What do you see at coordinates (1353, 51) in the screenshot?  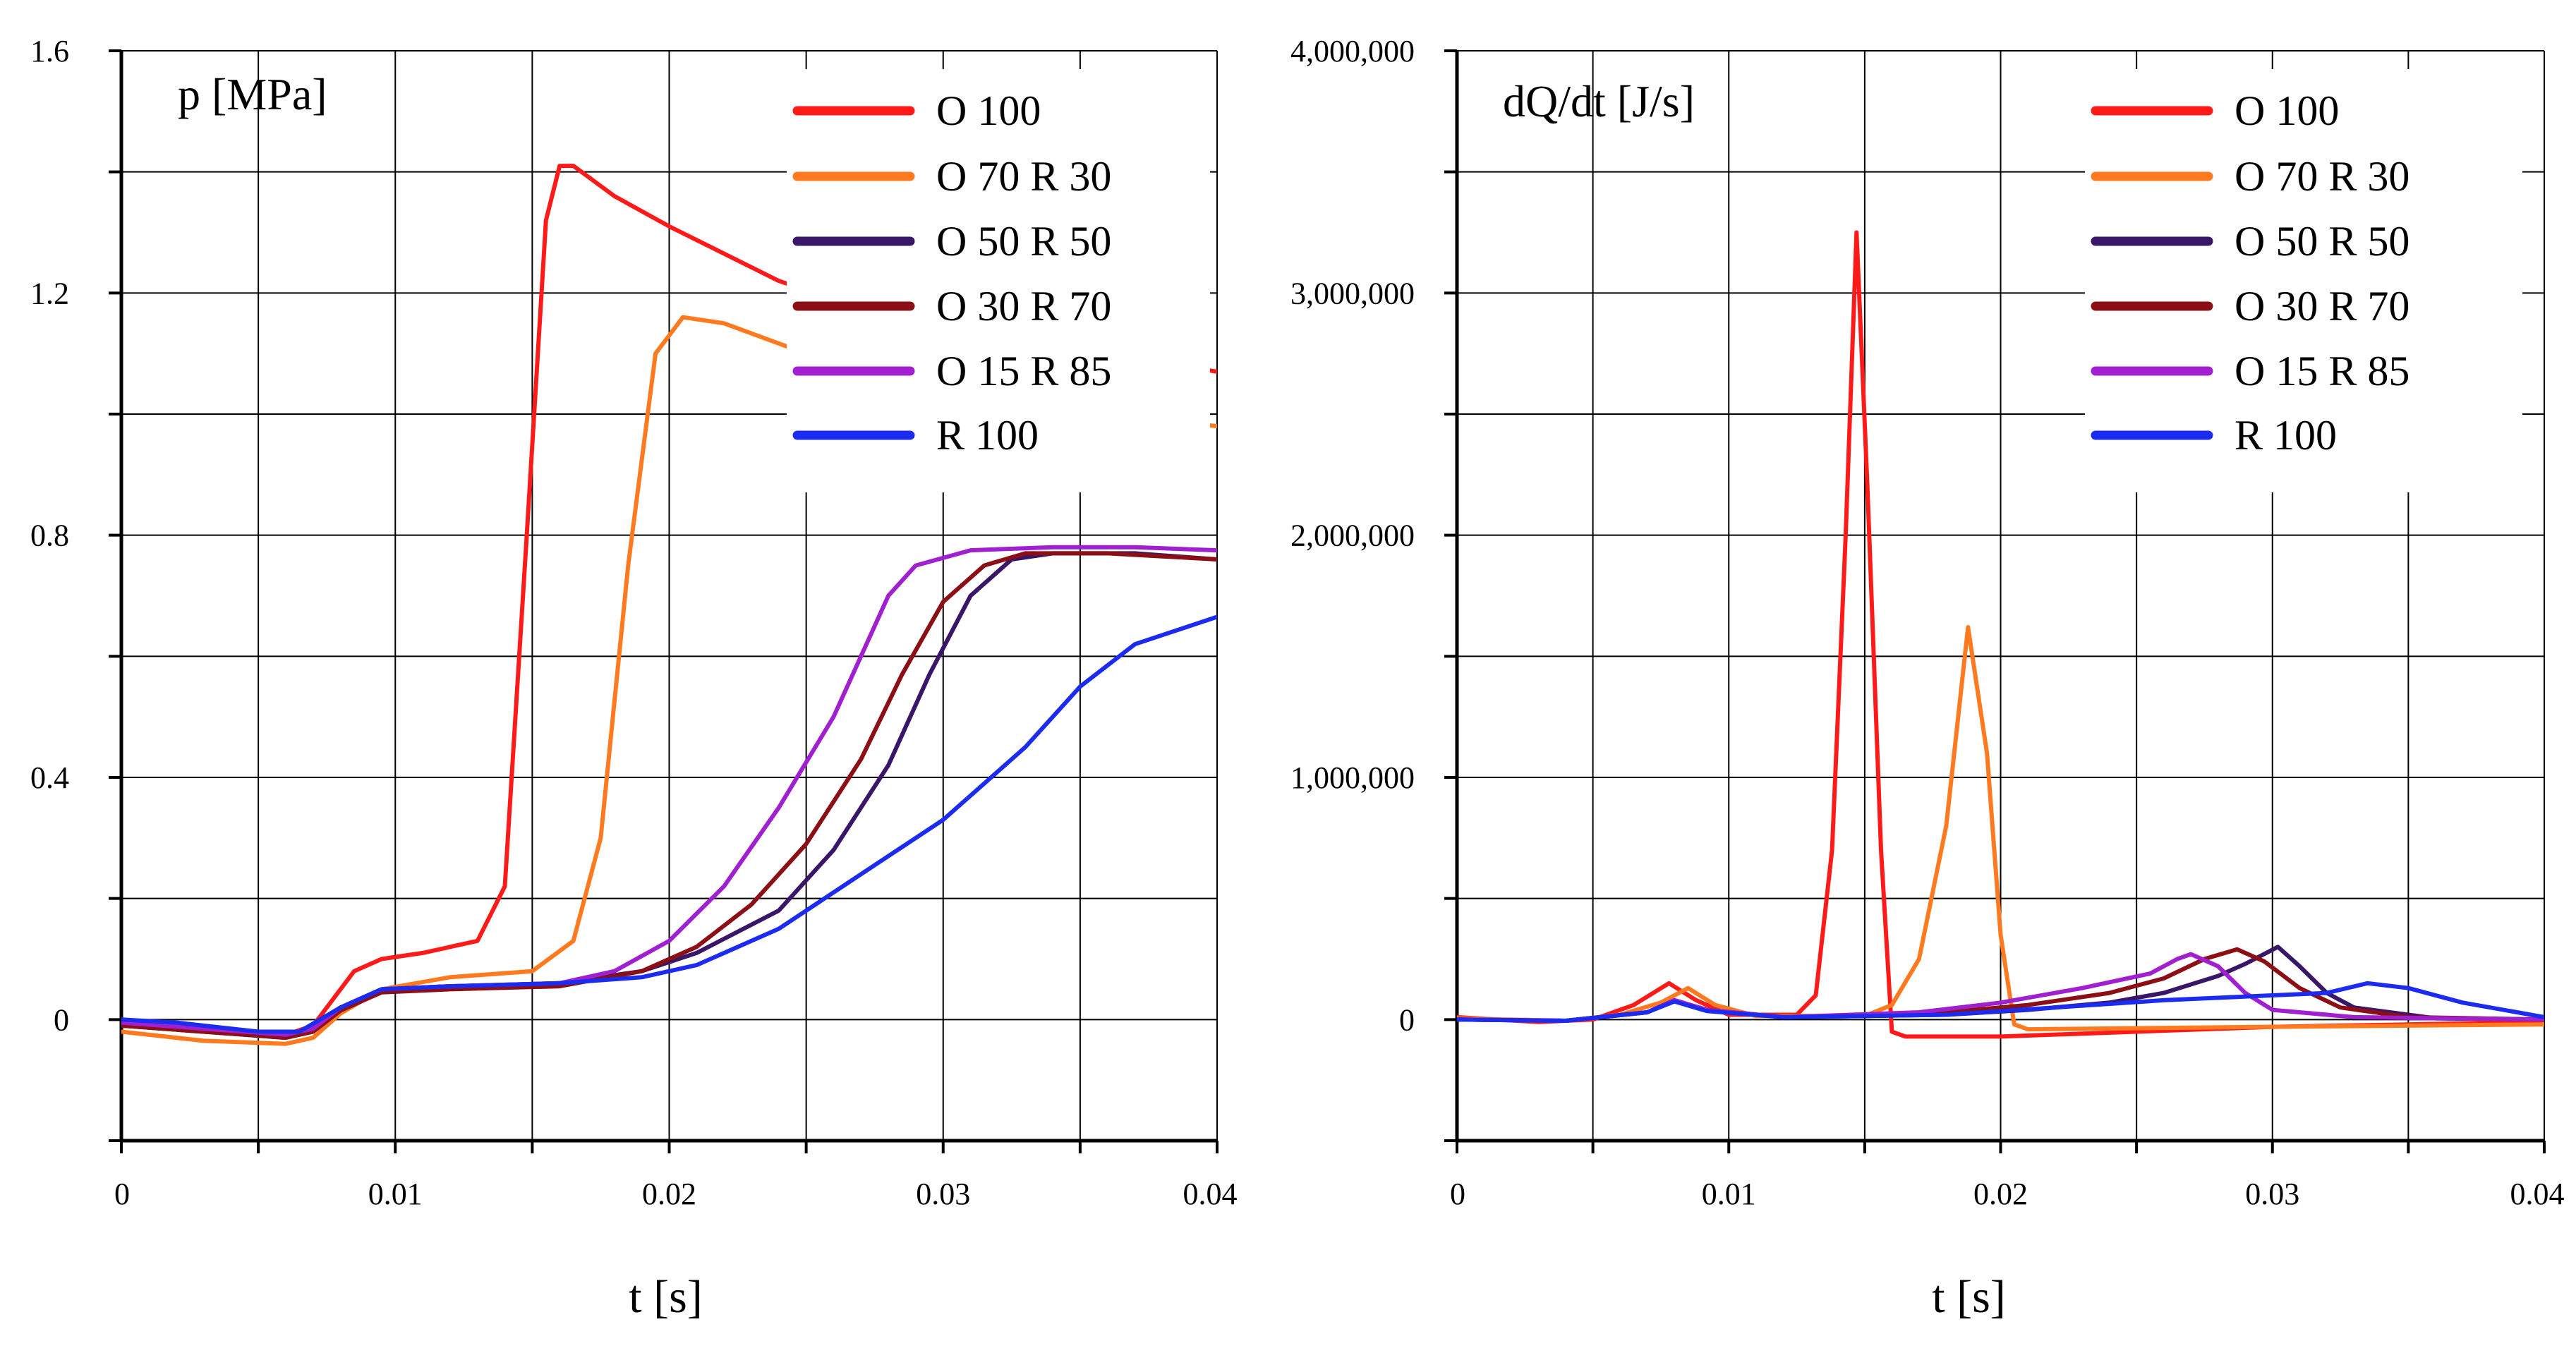 I see `y-tick-label: 4,000,000` at bounding box center [1353, 51].